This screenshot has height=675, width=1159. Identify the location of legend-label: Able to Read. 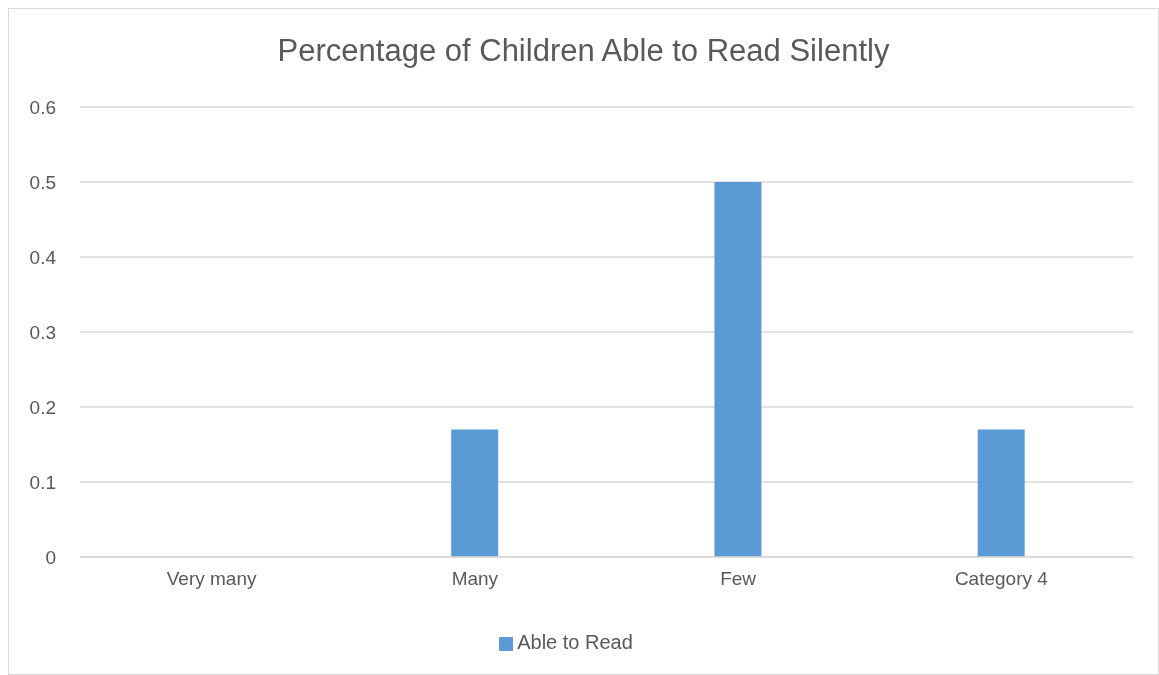
(575, 642).